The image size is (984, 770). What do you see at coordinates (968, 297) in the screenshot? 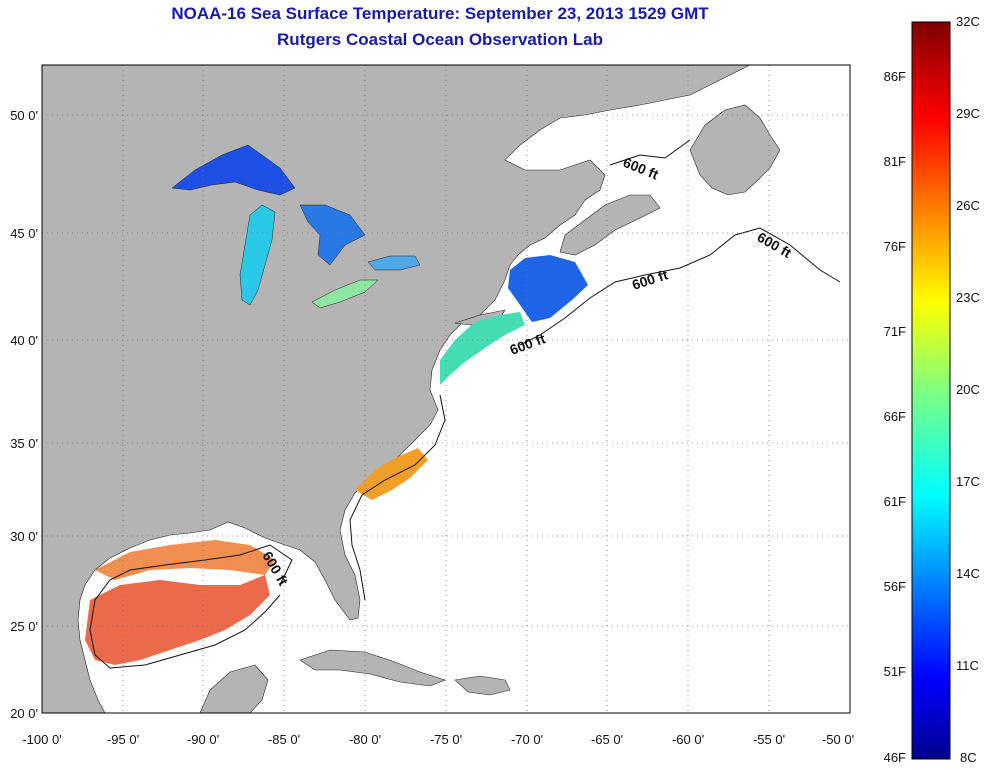
I see `celsius-tick: 23C` at bounding box center [968, 297].